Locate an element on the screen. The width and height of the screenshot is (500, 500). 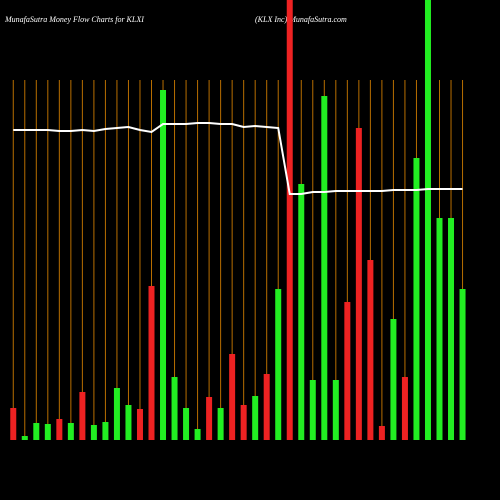
chart-title: MunafaSutra Money Flow Charts for KLXI is located at coordinates (74, 19).